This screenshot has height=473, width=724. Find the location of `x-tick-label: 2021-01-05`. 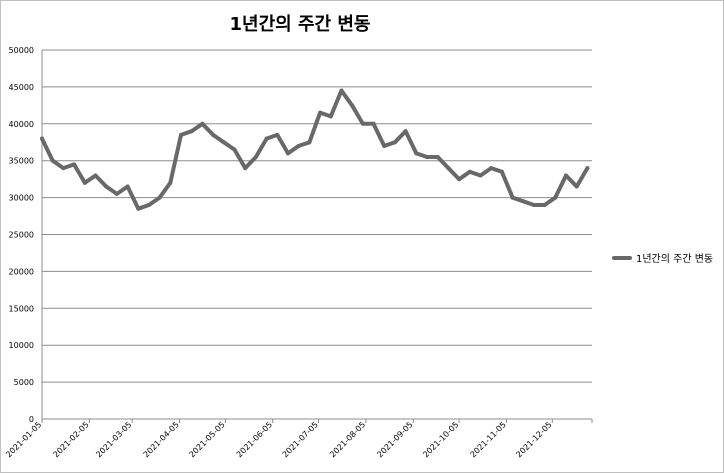

x-tick-label: 2021-01-05 is located at coordinates (23, 439).